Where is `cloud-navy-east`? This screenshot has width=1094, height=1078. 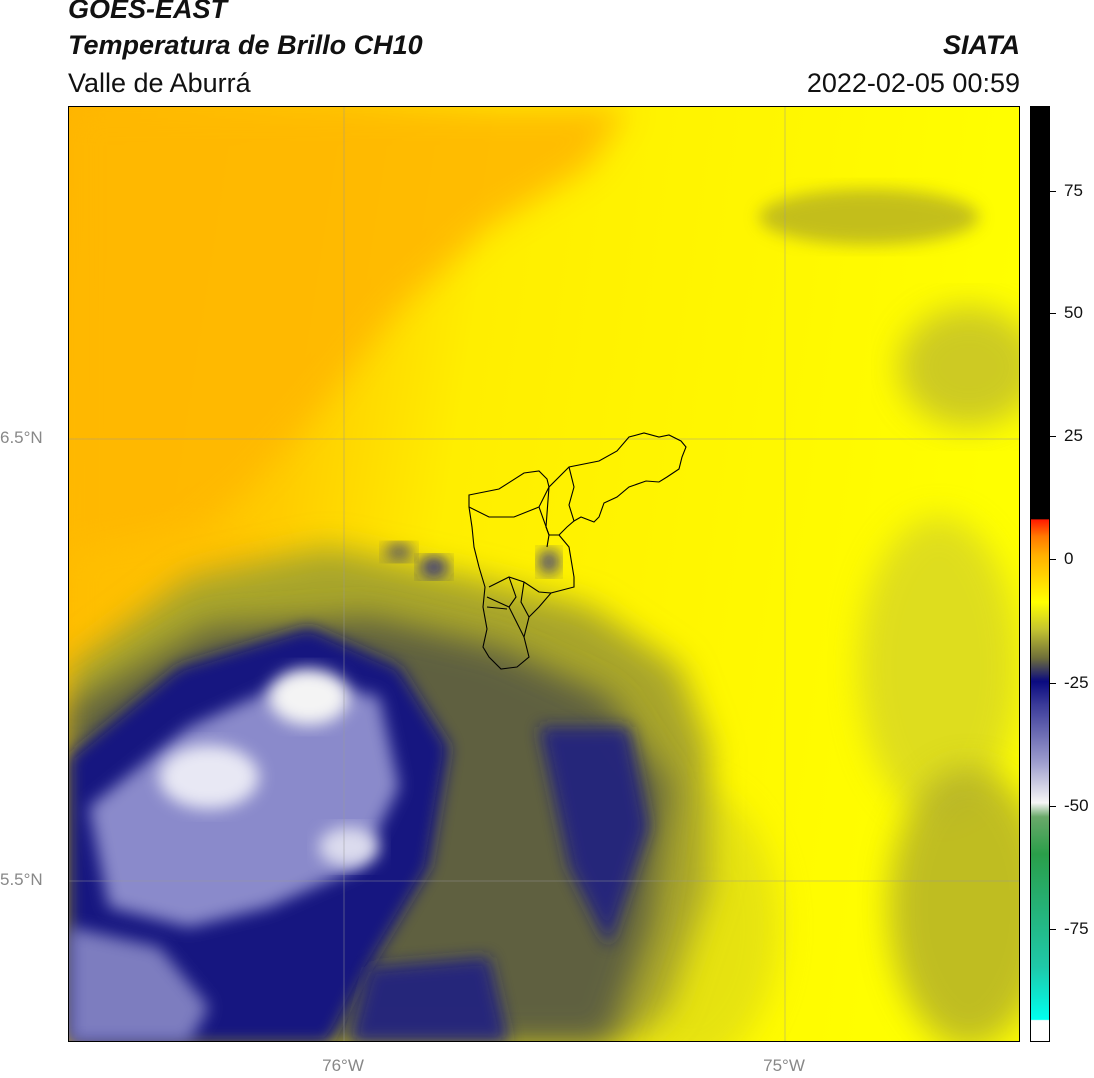
cloud-navy-east is located at coordinates (594, 837).